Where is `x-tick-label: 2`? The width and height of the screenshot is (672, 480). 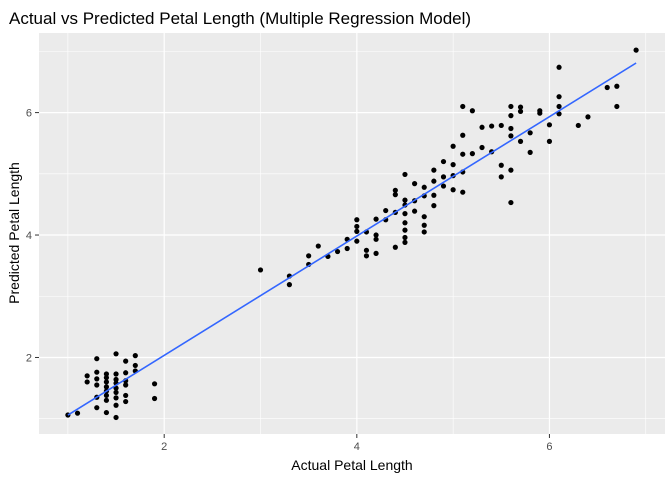 x-tick-label: 2 is located at coordinates (164, 447).